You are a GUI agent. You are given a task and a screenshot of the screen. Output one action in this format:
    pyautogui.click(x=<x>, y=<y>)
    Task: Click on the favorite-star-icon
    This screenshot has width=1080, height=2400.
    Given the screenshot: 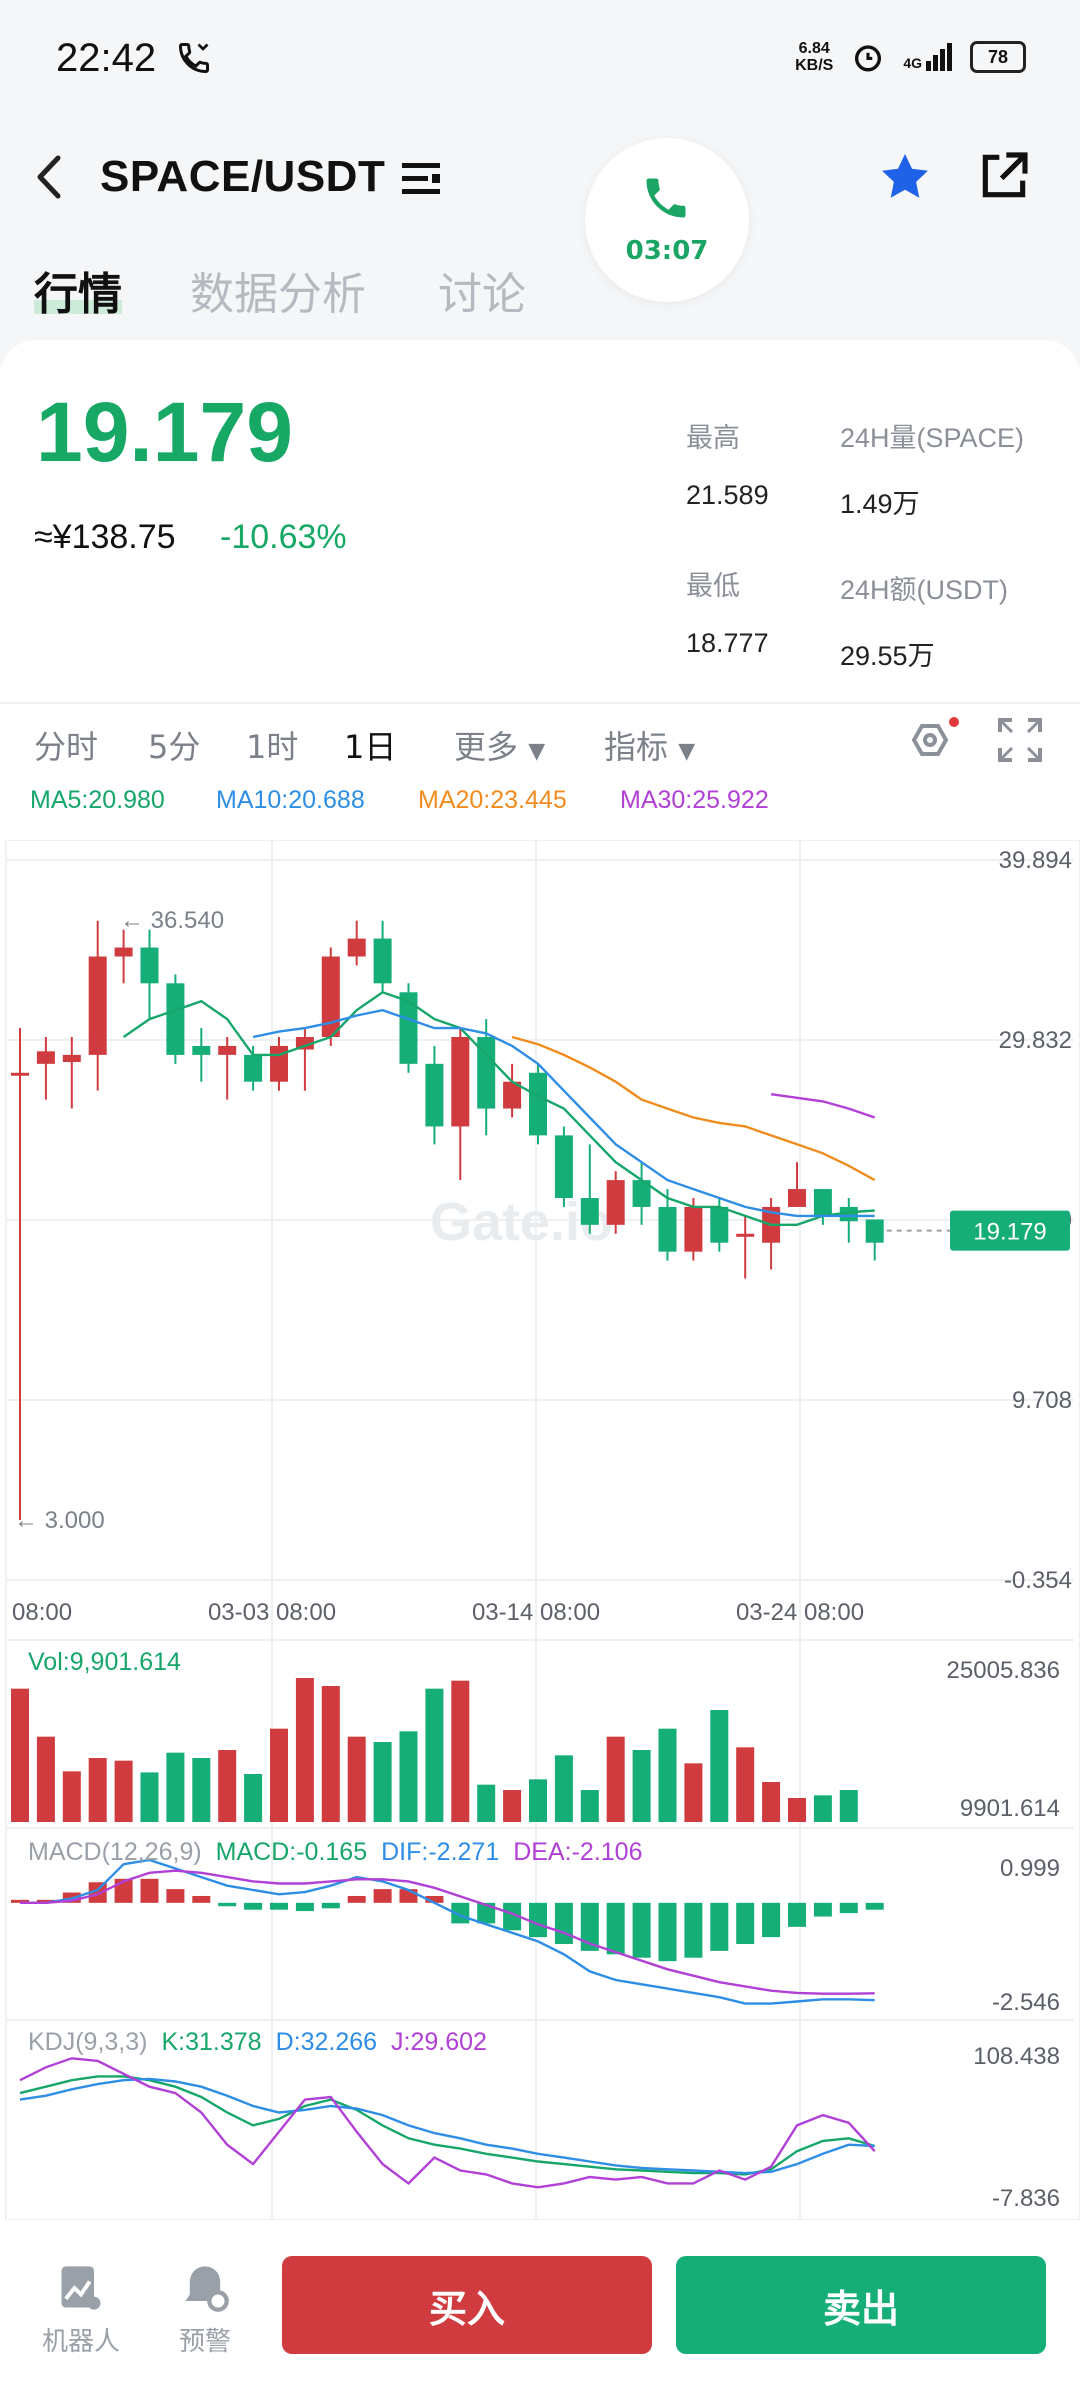 What is the action you would take?
    pyautogui.click(x=905, y=177)
    